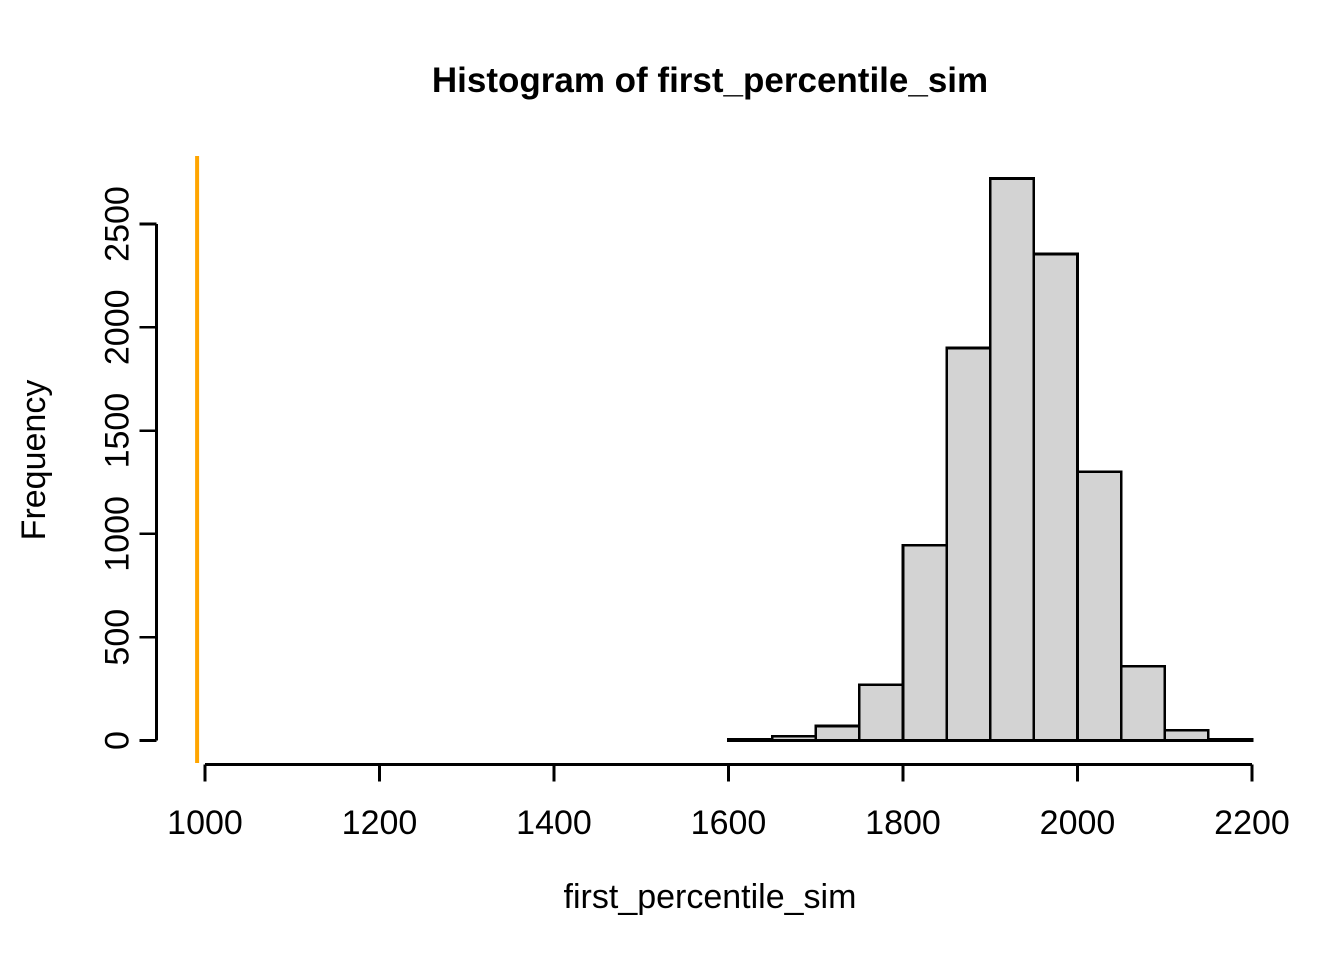 The image size is (1344, 960). Describe the element at coordinates (118, 534) in the screenshot. I see `y-tick-label: 1000` at that location.